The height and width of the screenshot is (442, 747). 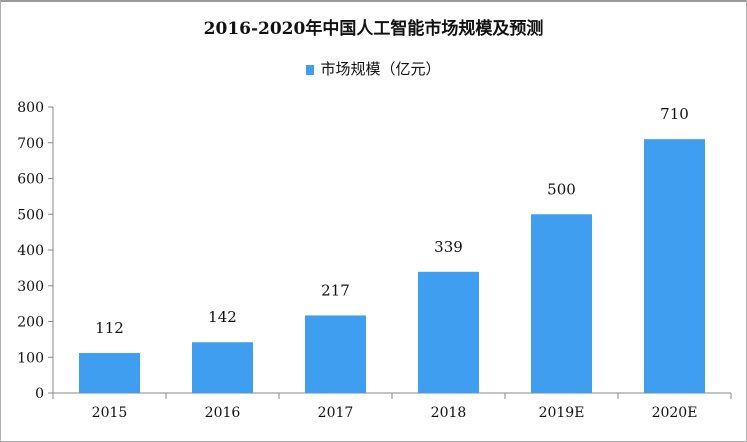 I want to click on x-tick-label: 2016, so click(x=223, y=413).